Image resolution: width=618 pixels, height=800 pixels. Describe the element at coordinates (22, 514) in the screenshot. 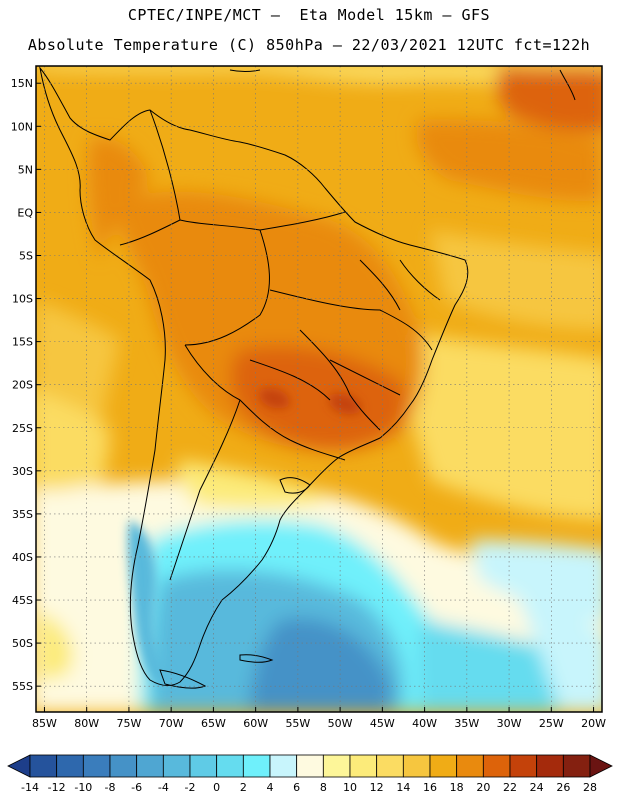

I see `lat-label: 35S` at that location.